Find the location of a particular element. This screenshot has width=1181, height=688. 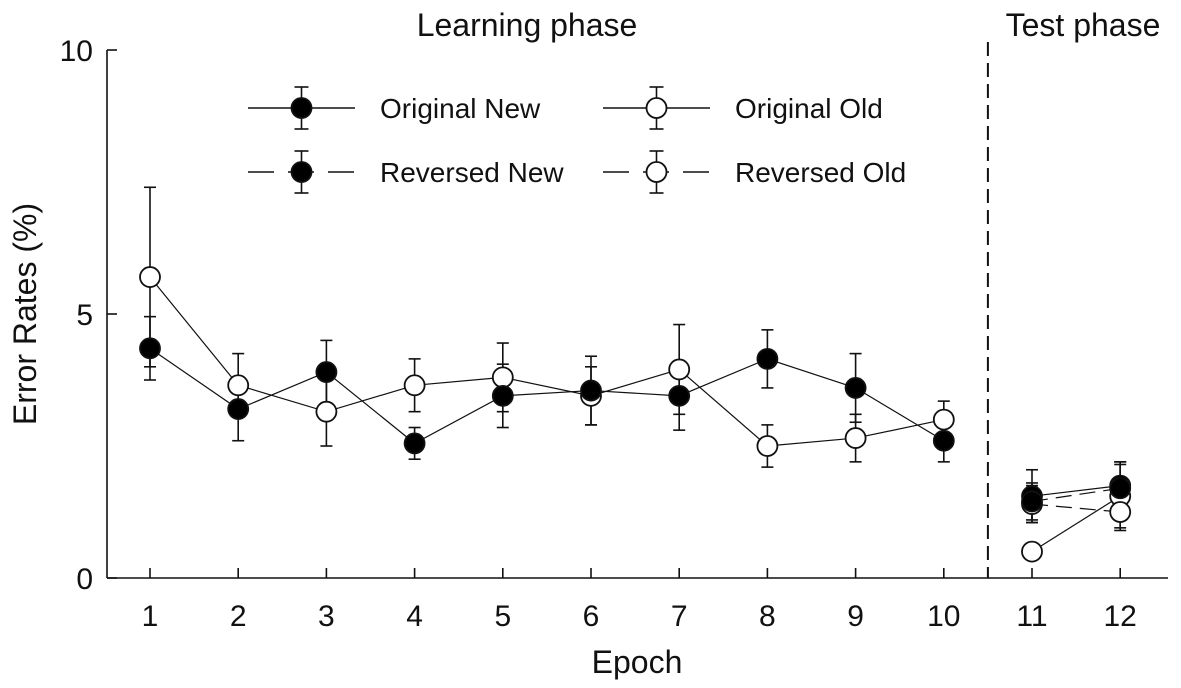

y-tick-label: 10 is located at coordinates (76, 51).